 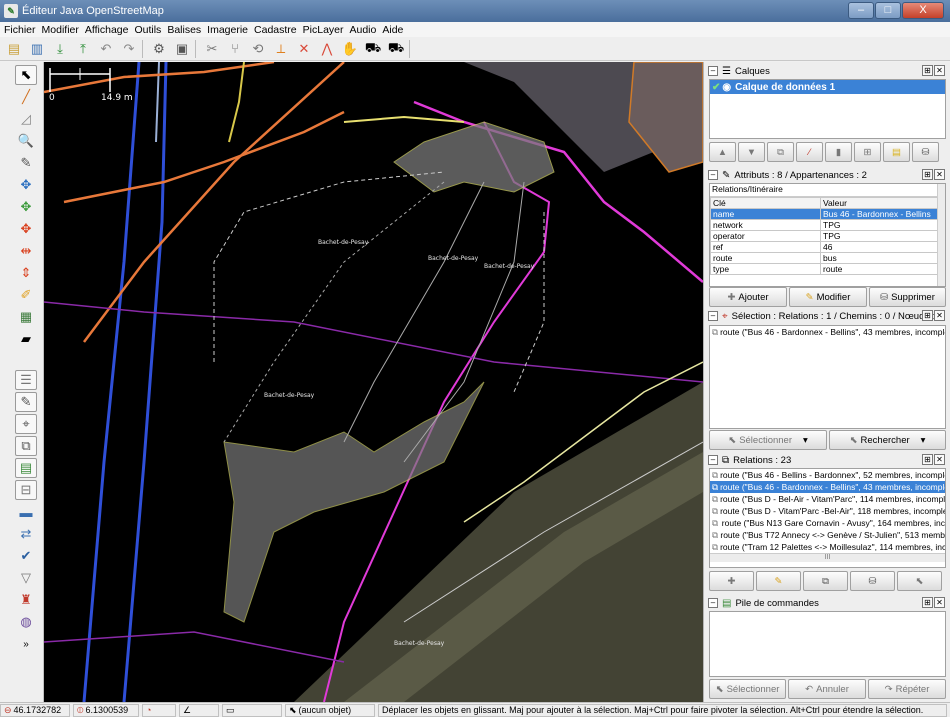 What do you see at coordinates (925, 152) in the screenshot?
I see `delete-layer-button: ⛁` at bounding box center [925, 152].